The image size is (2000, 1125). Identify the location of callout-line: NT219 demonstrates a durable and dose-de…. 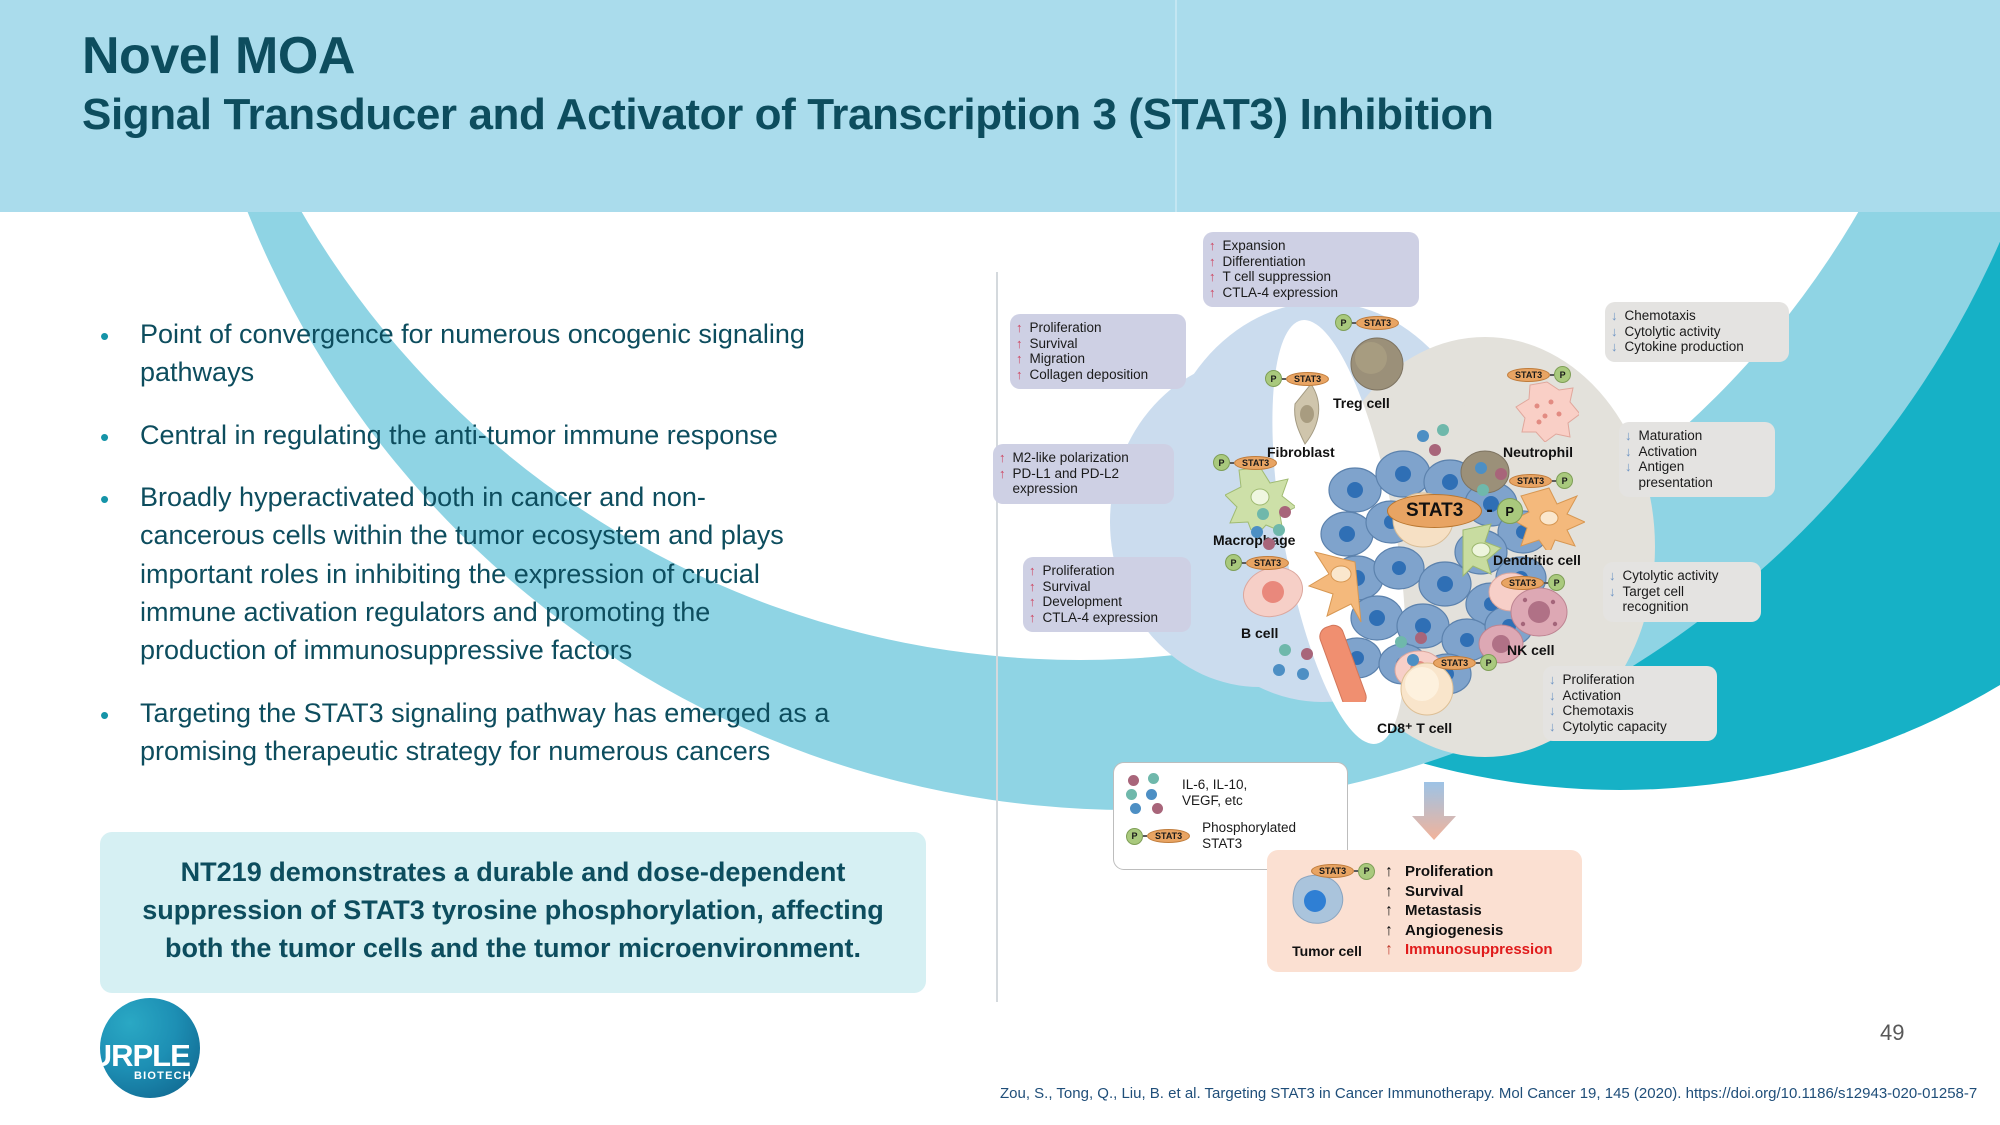
(513, 872).